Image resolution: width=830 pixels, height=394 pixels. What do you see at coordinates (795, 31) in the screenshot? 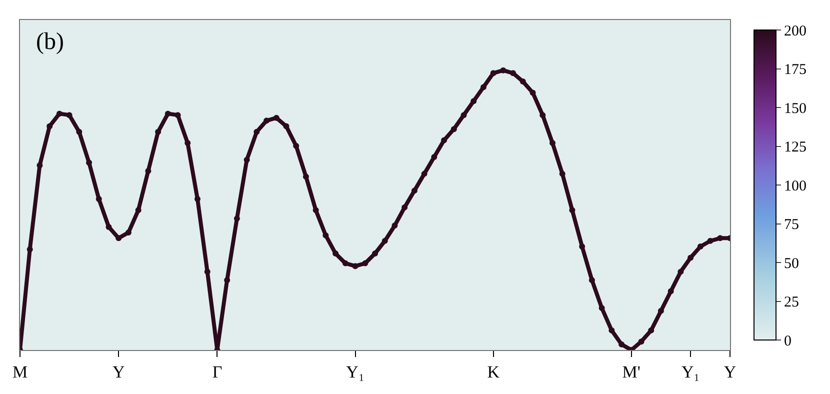
I see `color-bar-label: 200` at bounding box center [795, 31].